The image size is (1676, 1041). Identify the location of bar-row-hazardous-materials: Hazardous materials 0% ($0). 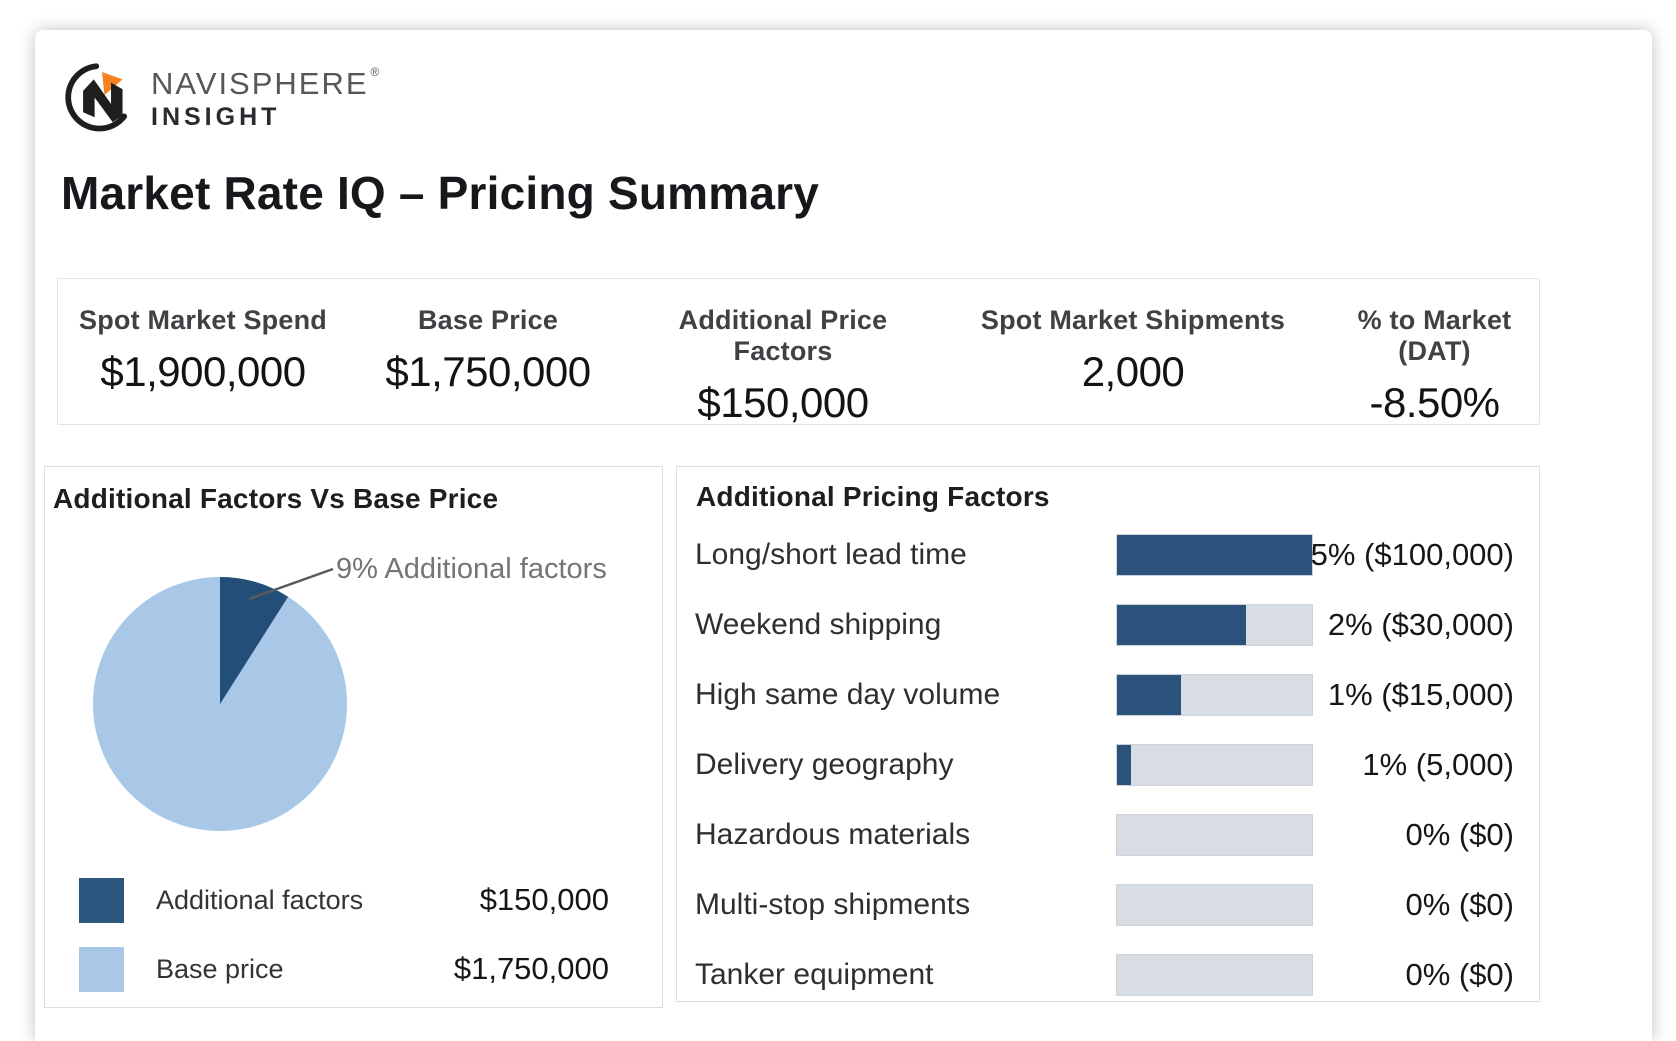
(1108, 835).